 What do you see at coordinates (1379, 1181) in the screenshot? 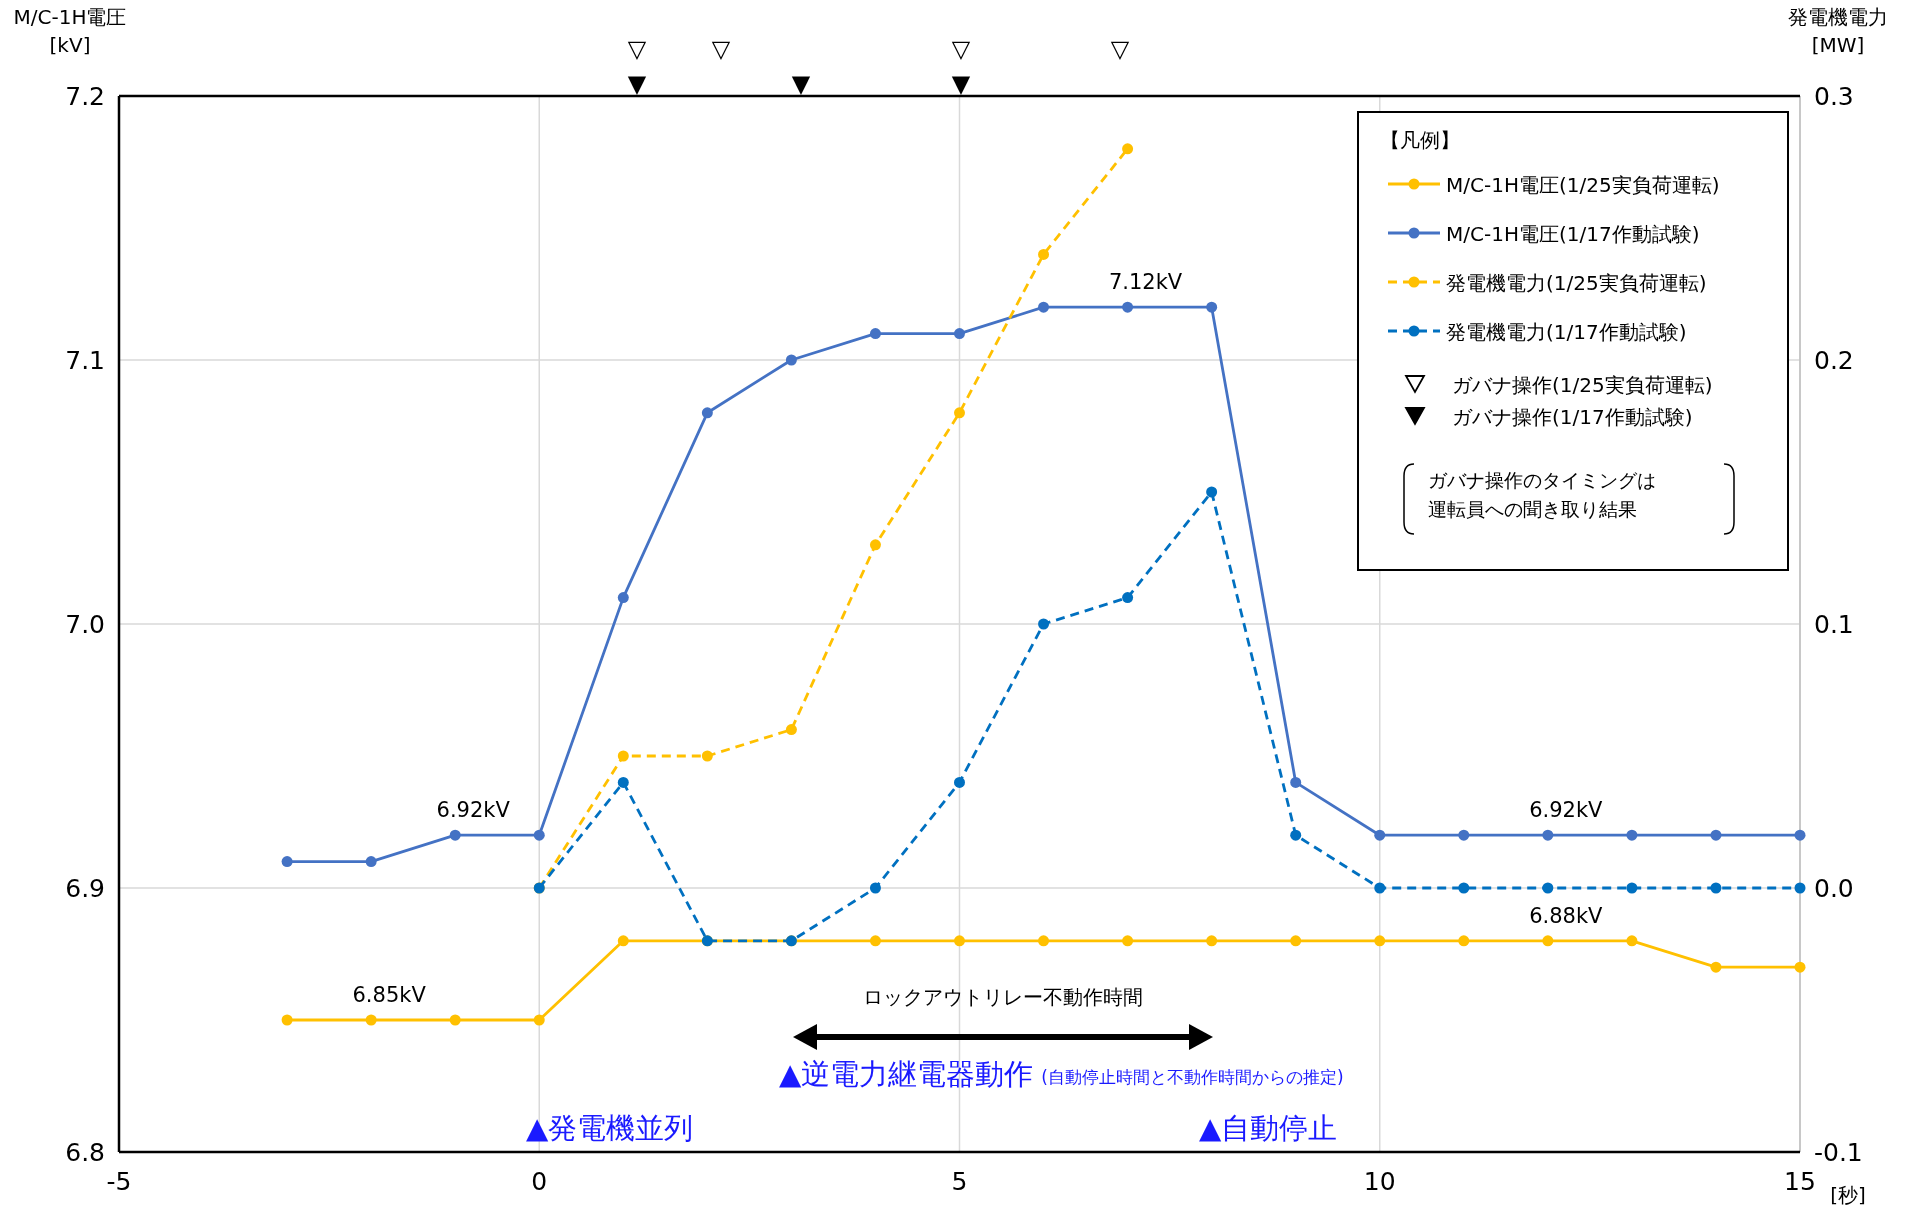
I see `x-tick-label: 10` at bounding box center [1379, 1181].